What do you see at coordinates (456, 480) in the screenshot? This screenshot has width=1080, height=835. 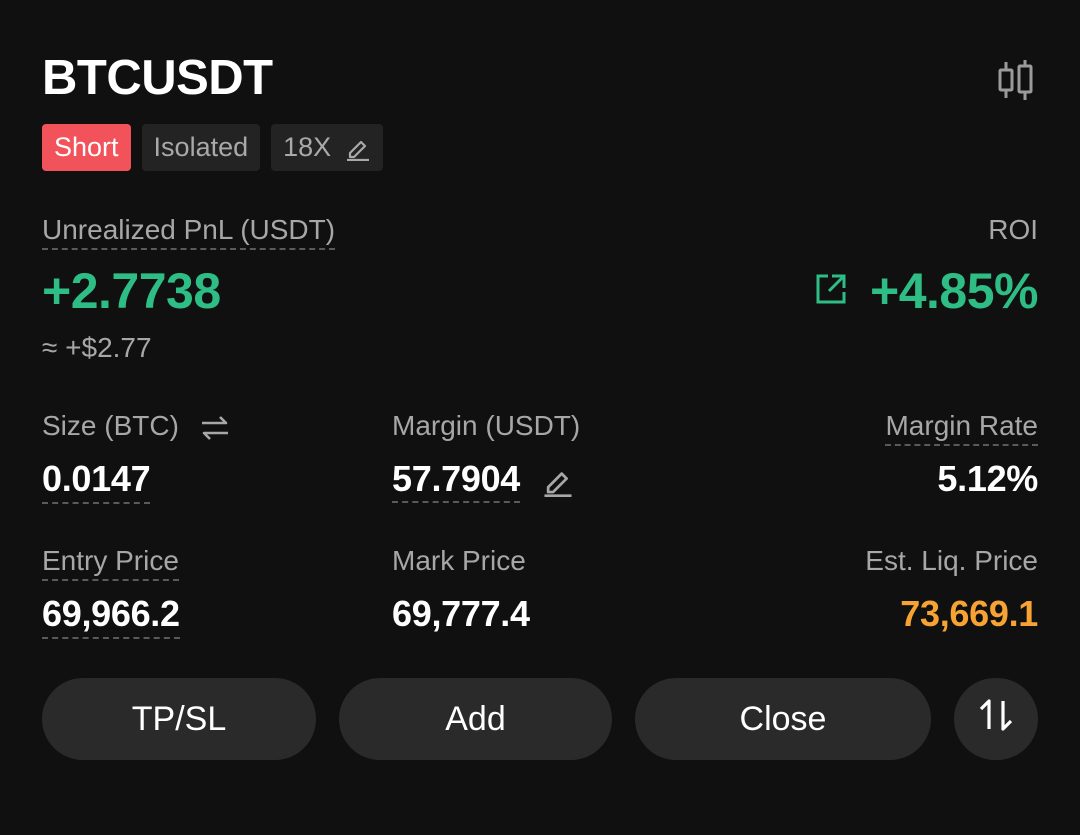 I see `margin-value: 57.7904` at bounding box center [456, 480].